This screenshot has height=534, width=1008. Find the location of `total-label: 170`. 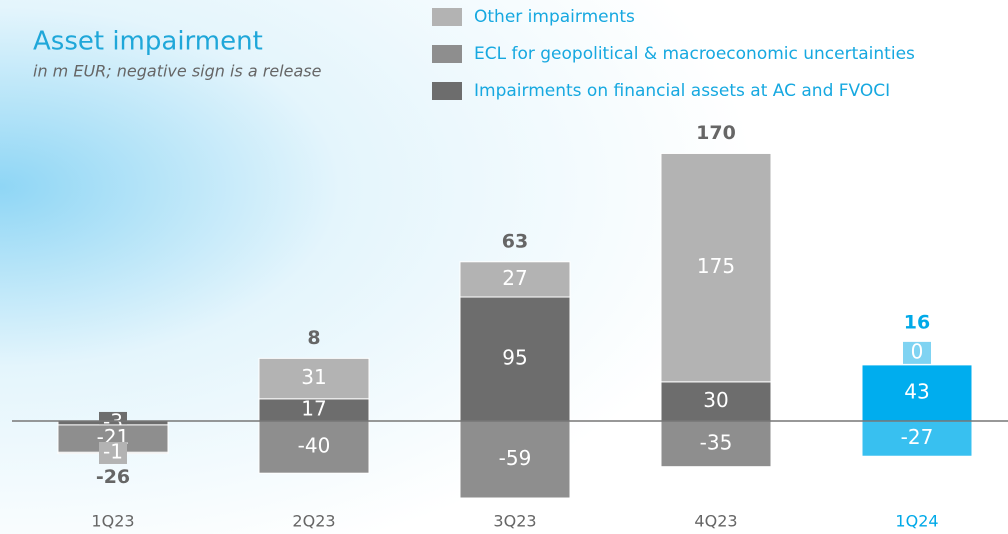

total-label: 170 is located at coordinates (716, 133).